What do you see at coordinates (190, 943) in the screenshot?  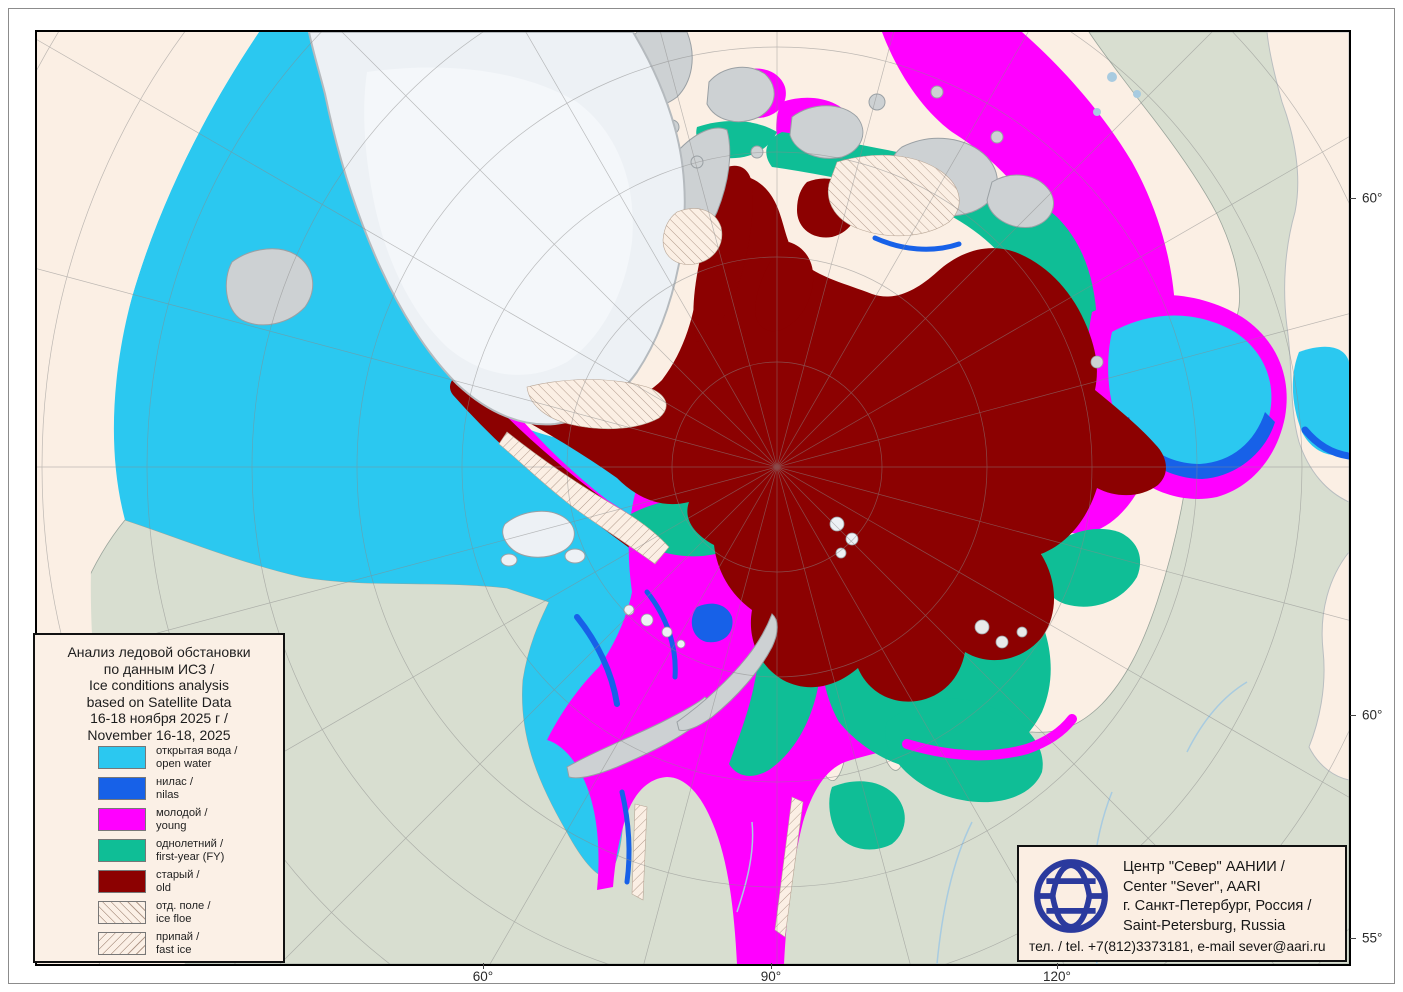 I see `legend-row-fast-ice: припай / fast ice` at bounding box center [190, 943].